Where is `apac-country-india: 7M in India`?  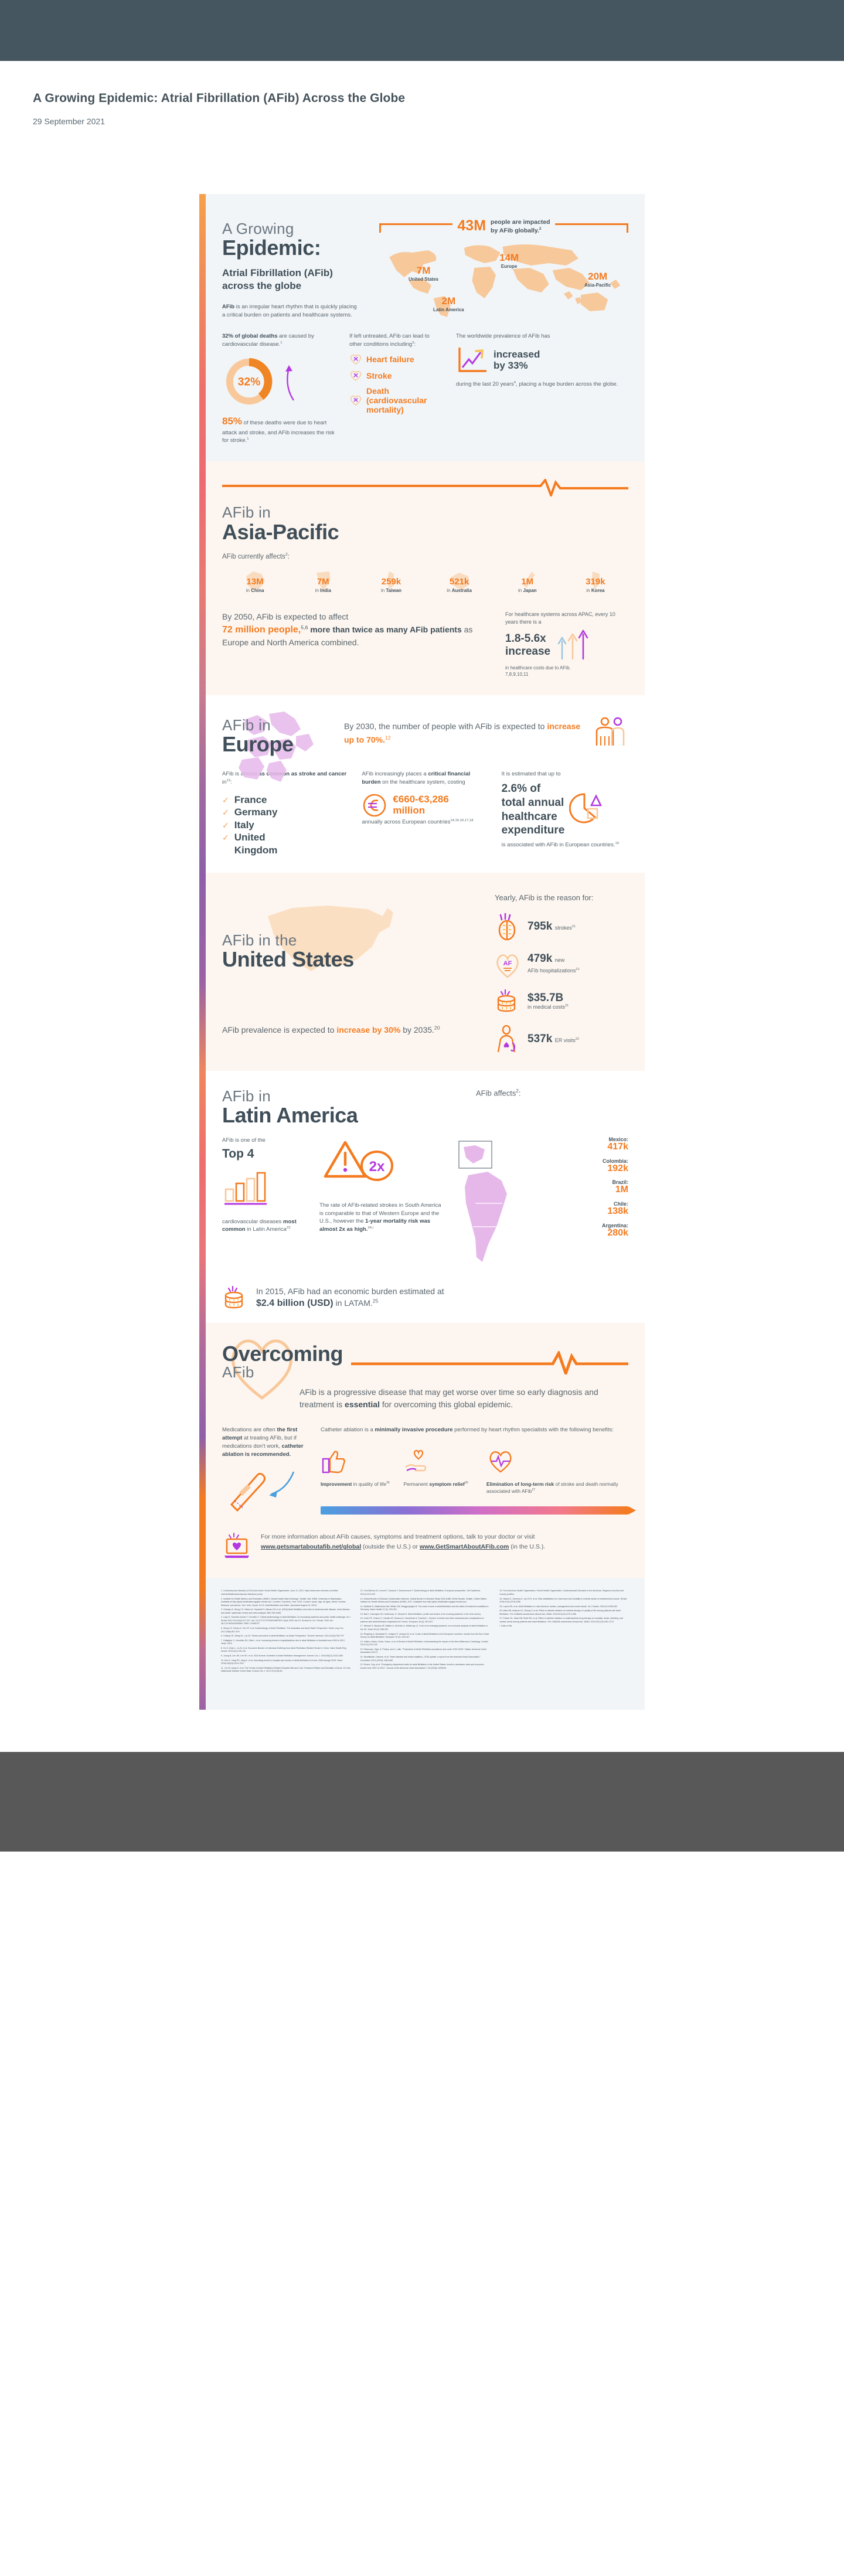 apac-country-india: 7M in India is located at coordinates (323, 580).